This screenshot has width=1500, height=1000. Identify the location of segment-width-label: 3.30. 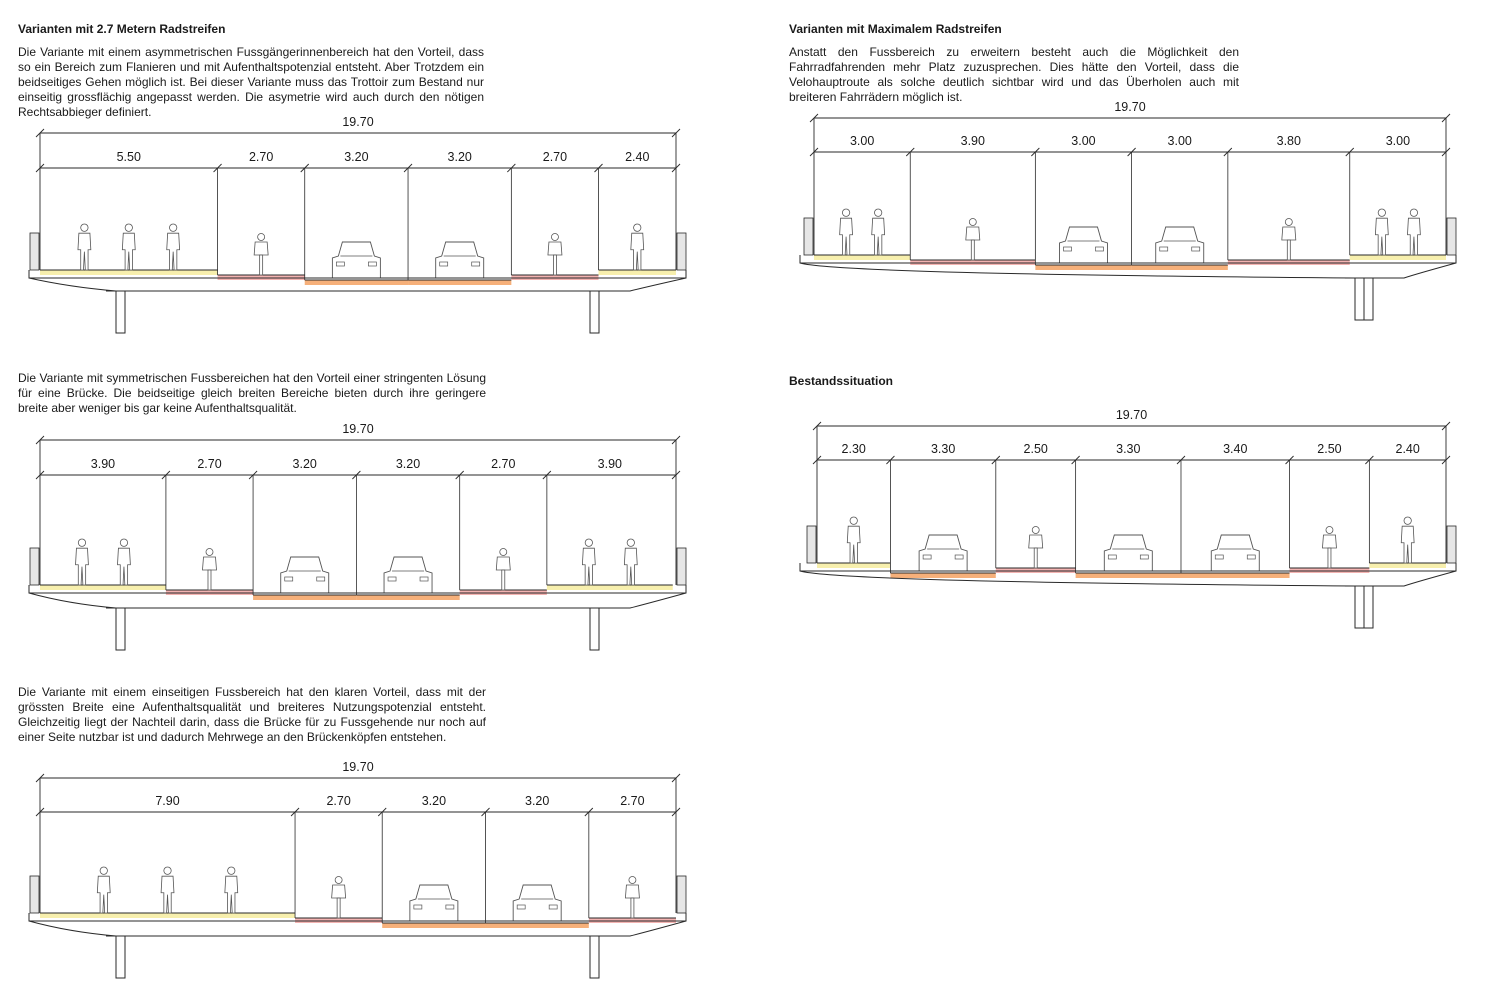
(943, 449).